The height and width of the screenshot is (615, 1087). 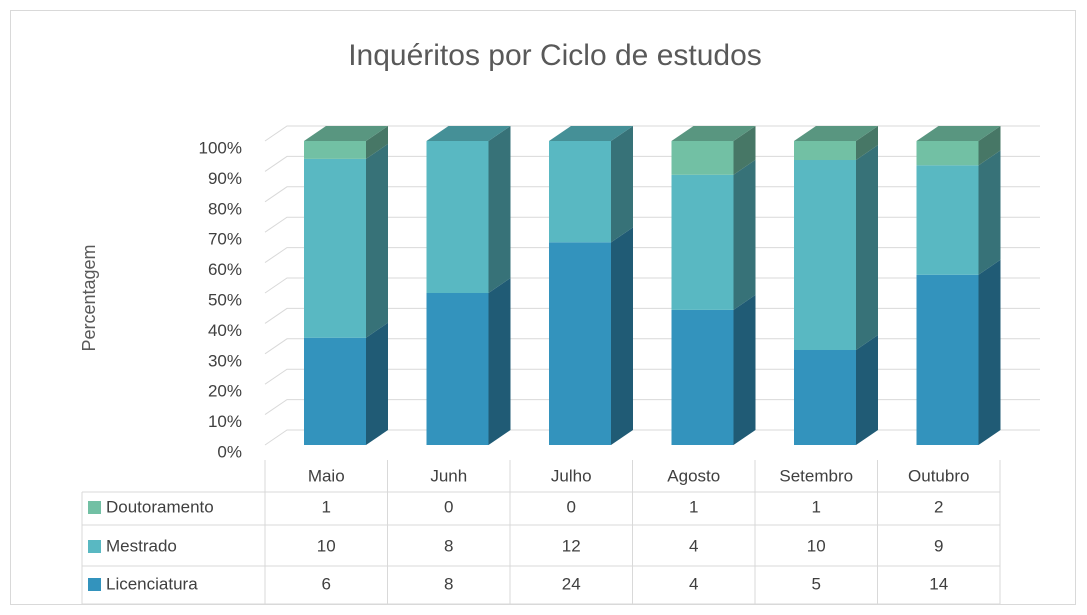 I want to click on x-tick-label: Setembro, so click(x=816, y=475).